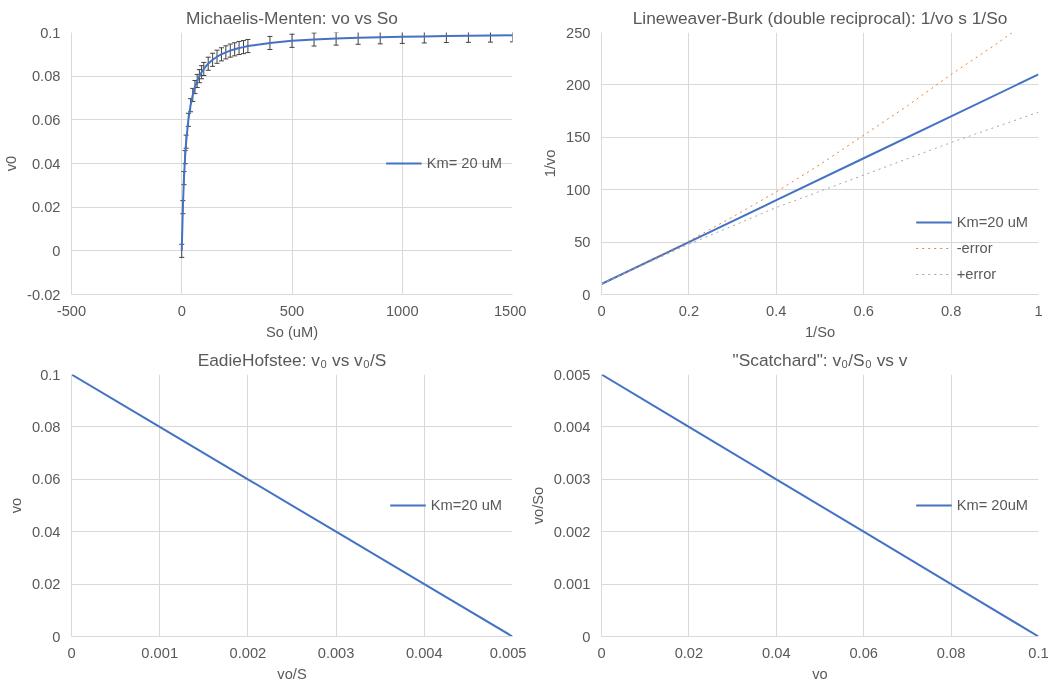 The width and height of the screenshot is (1057, 689). What do you see at coordinates (336, 652) in the screenshot?
I see `x-tick-label: 0.003` at bounding box center [336, 652].